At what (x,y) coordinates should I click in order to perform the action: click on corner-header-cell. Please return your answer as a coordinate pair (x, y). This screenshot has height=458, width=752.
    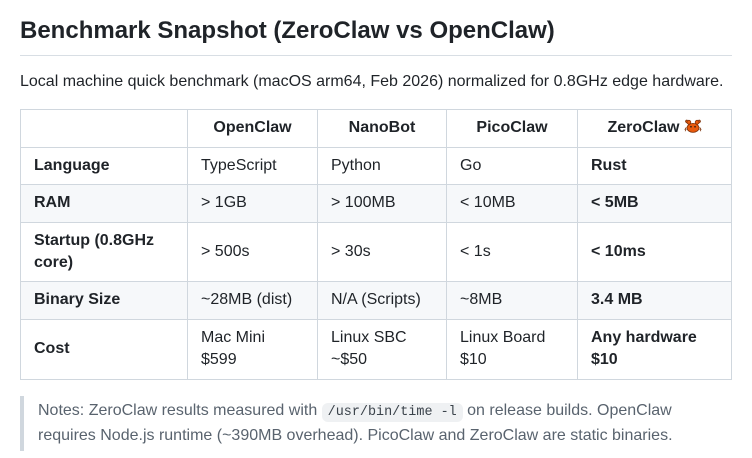
    Looking at the image, I should click on (104, 128).